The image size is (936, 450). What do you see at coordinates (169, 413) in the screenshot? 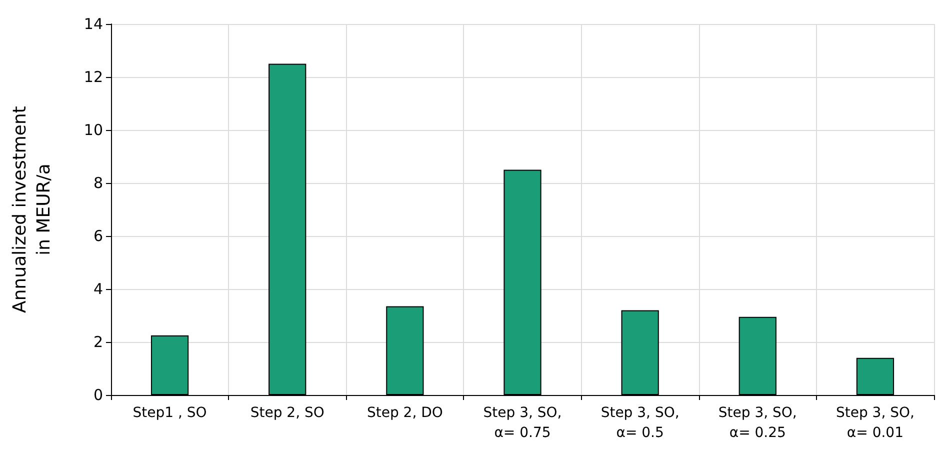
I see `x-tick-label: Step1 , SO` at bounding box center [169, 413].